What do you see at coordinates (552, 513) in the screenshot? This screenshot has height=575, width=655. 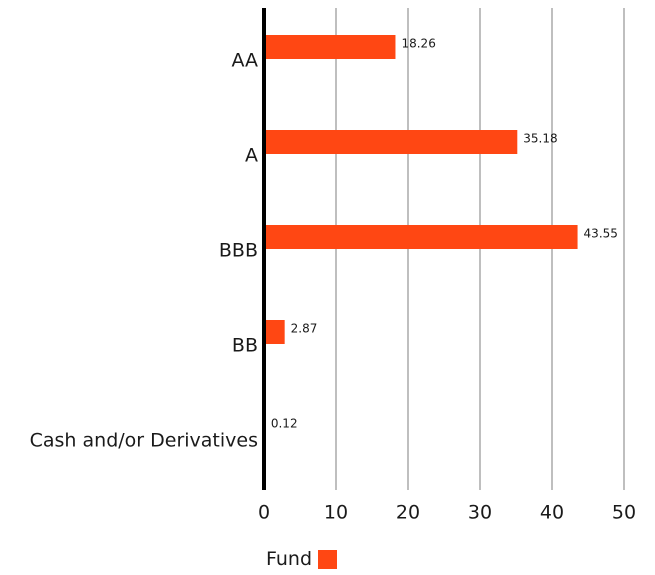 I see `x-tick-label: 40` at bounding box center [552, 513].